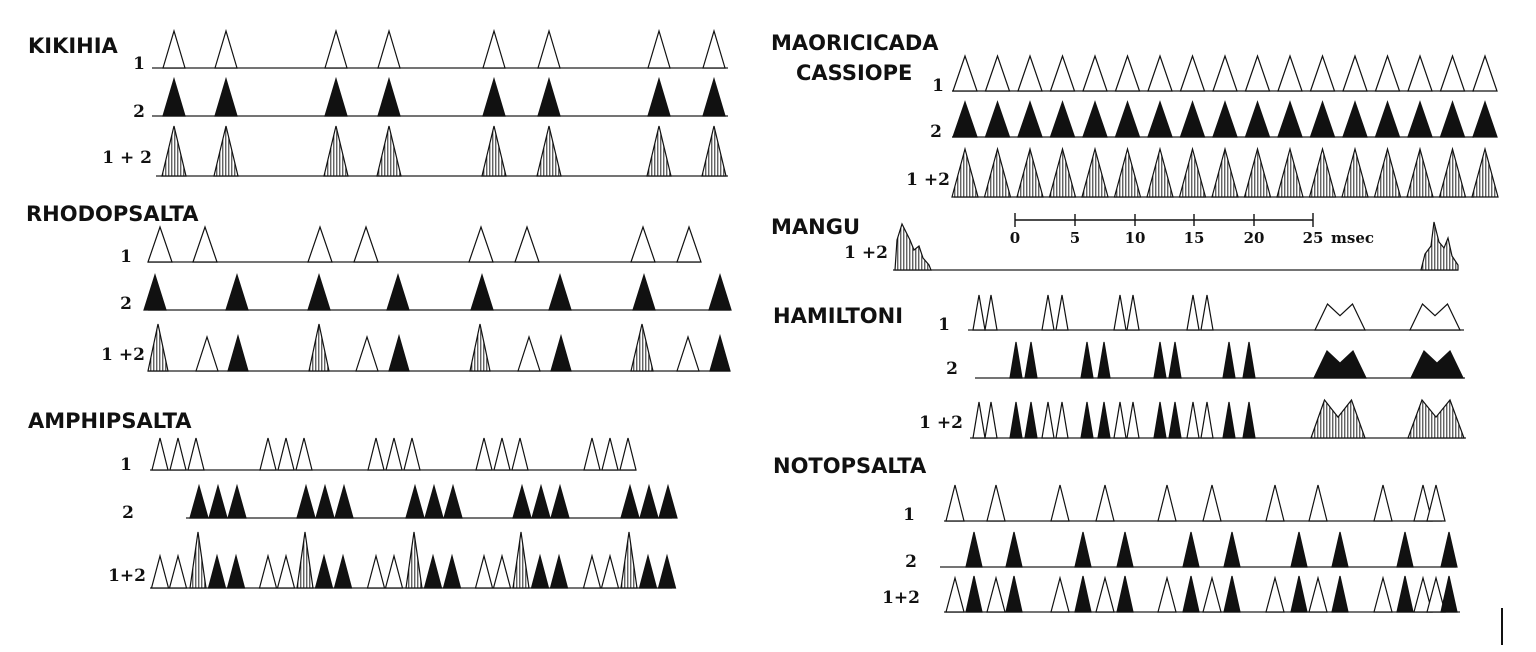 The height and width of the screenshot is (652, 1536). Describe the element at coordinates (1313, 238) in the screenshot. I see `scale-label-25: 25` at that location.